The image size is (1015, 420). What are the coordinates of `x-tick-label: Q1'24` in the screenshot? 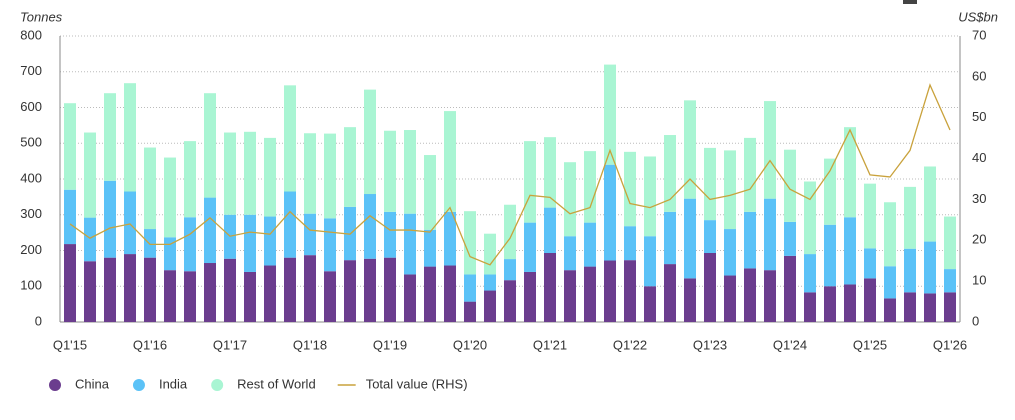 It's located at (790, 344).